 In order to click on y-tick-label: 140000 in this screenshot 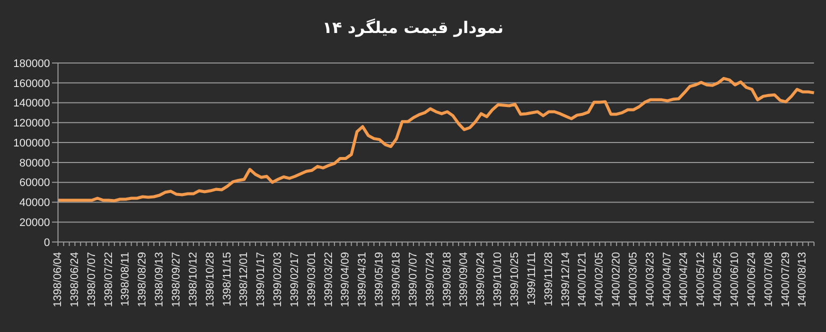, I will do `click(31, 104)`.